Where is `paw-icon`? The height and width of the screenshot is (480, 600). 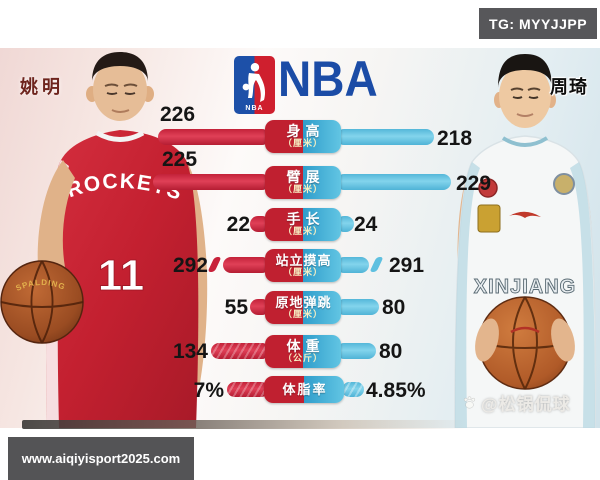
paw-icon is located at coordinates (469, 402).